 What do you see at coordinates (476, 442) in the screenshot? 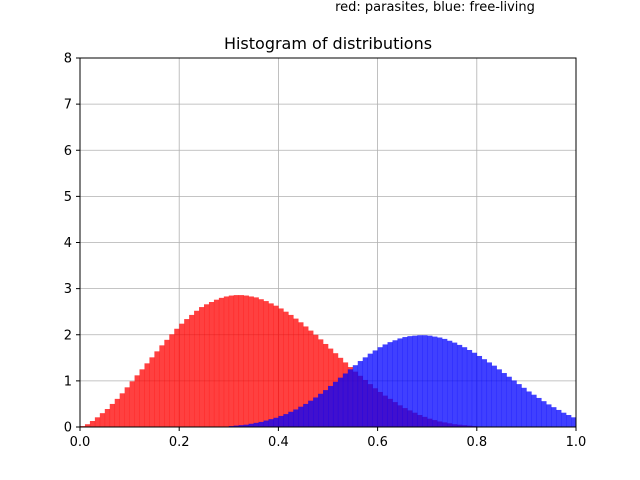
I see `x-tick-label: 0.8` at bounding box center [476, 442].